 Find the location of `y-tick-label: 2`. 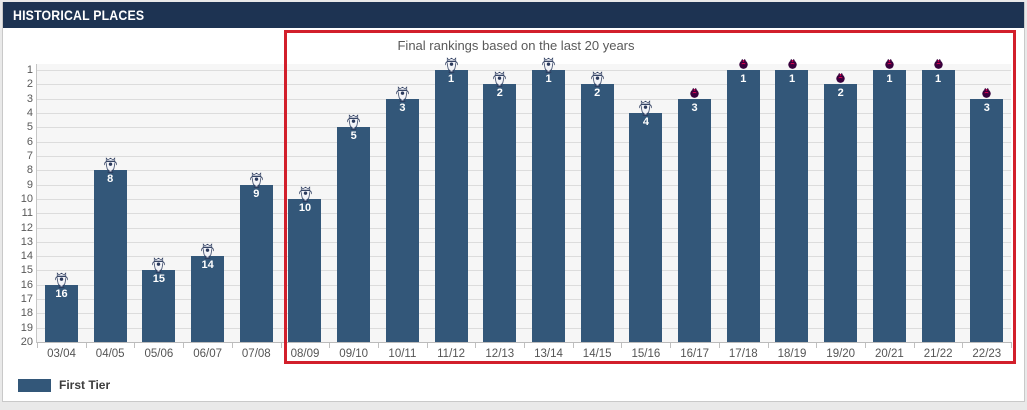

y-tick-label: 2 is located at coordinates (29, 84).